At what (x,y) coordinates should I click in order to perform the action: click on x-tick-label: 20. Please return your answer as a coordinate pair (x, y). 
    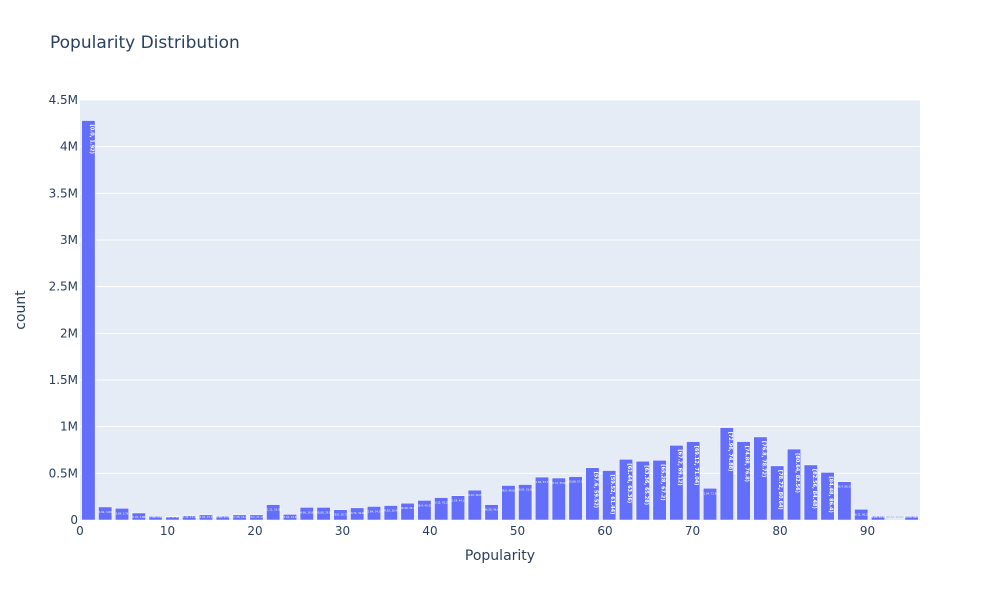
    Looking at the image, I should click on (254, 531).